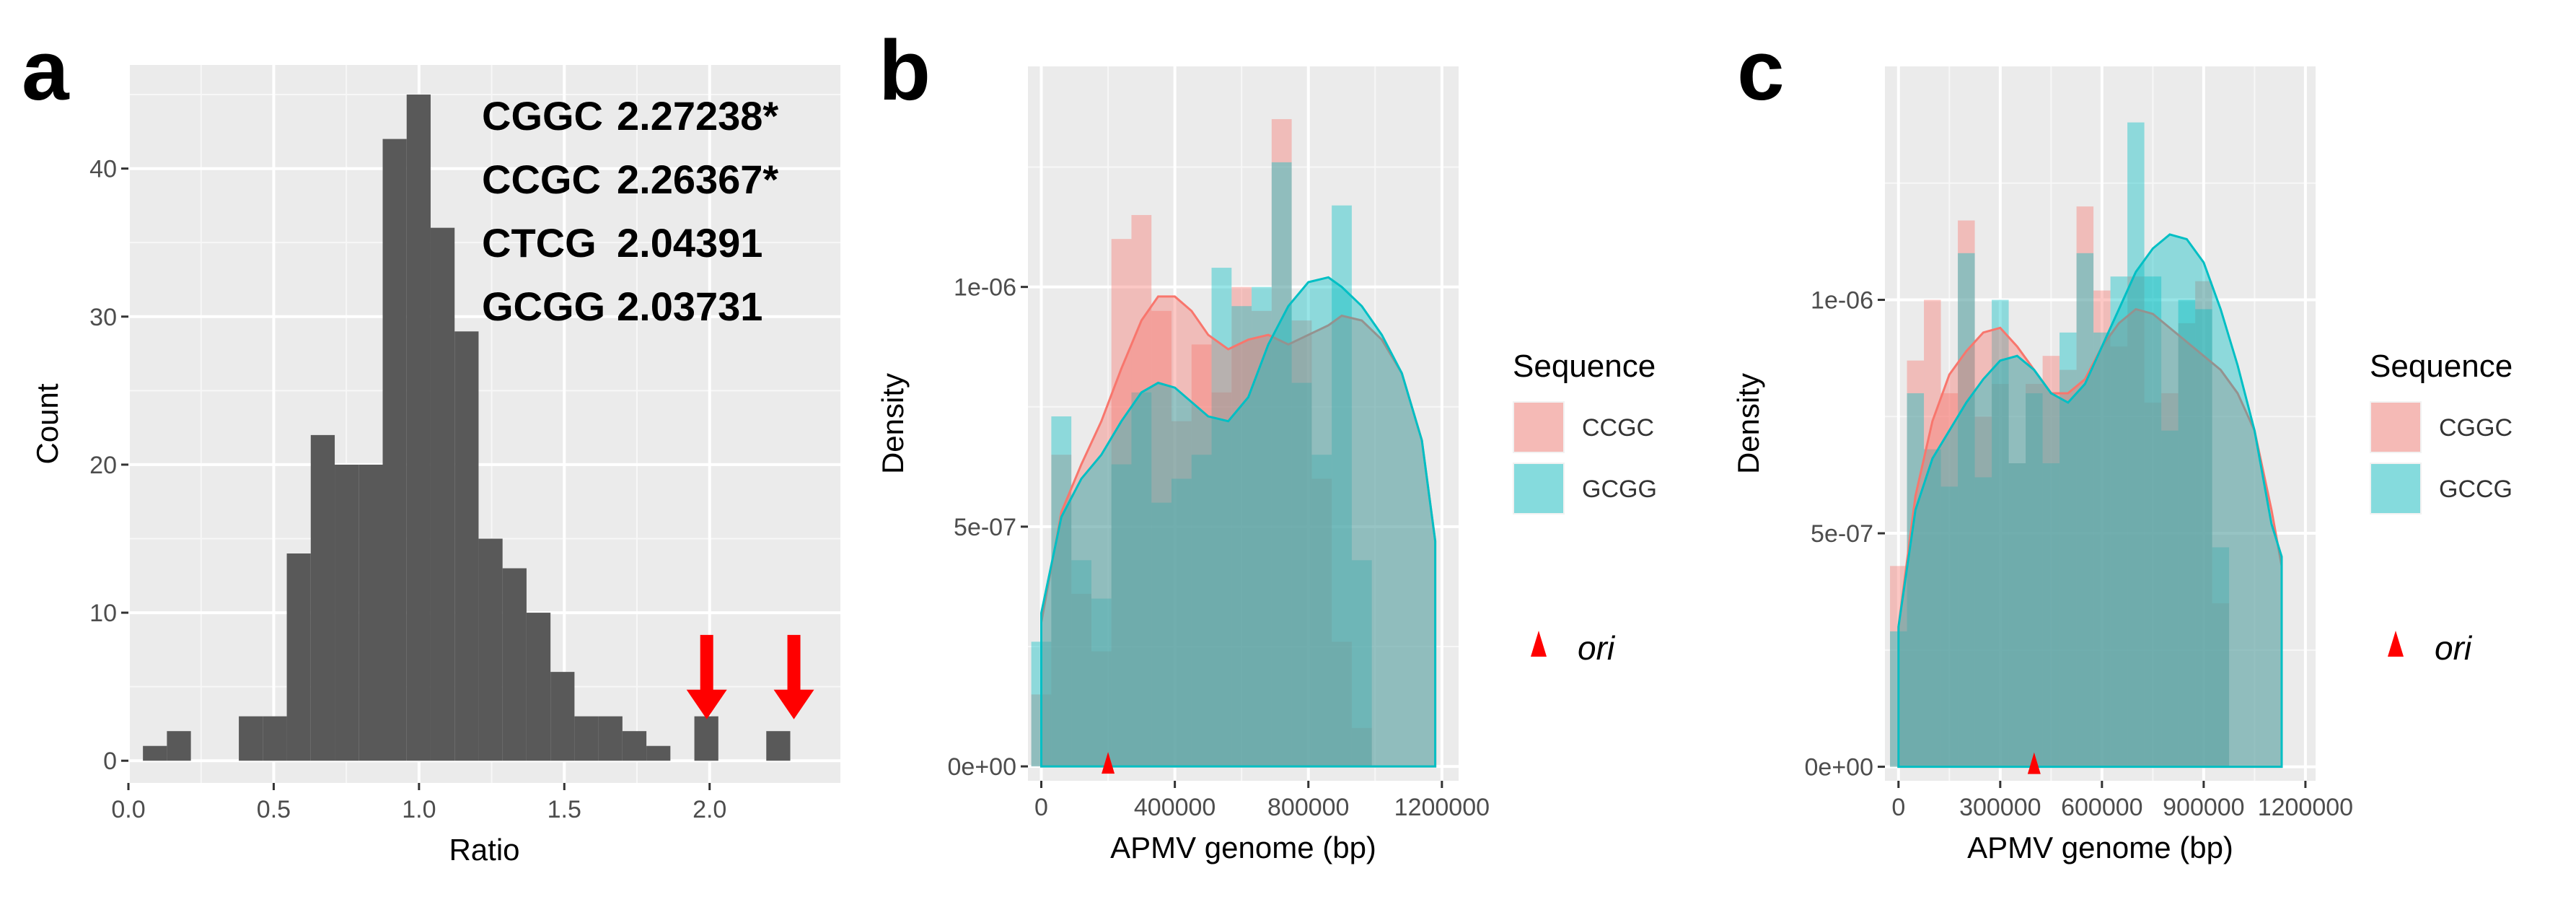  Describe the element at coordinates (1175, 807) in the screenshot. I see `b-x-tick-label: 400000` at that location.